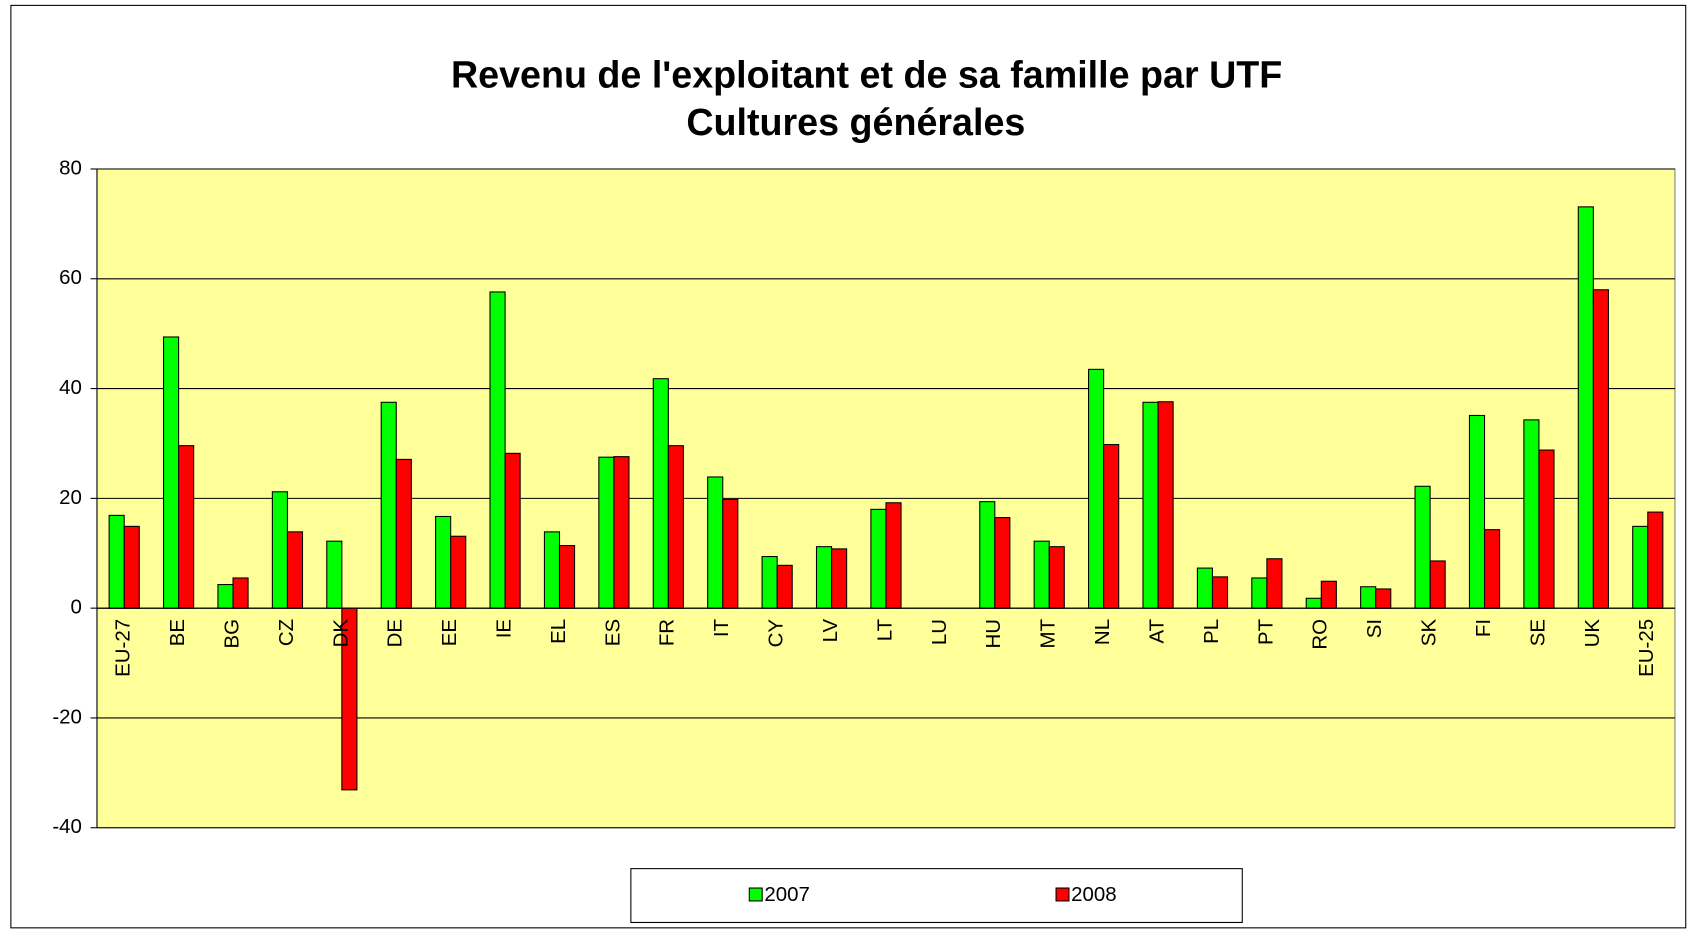 This screenshot has width=1688, height=930. What do you see at coordinates (667, 632) in the screenshot?
I see `x-tick-label: FR` at bounding box center [667, 632].